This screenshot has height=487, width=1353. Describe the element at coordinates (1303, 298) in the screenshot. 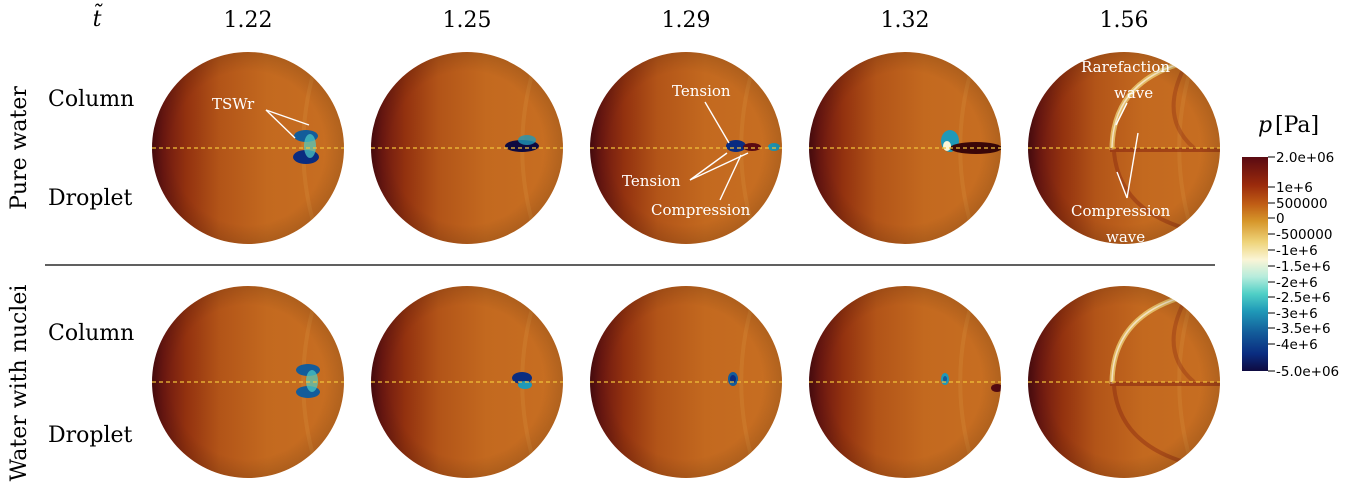

I see `colorbar-tick-label: -2.5e+6` at that location.